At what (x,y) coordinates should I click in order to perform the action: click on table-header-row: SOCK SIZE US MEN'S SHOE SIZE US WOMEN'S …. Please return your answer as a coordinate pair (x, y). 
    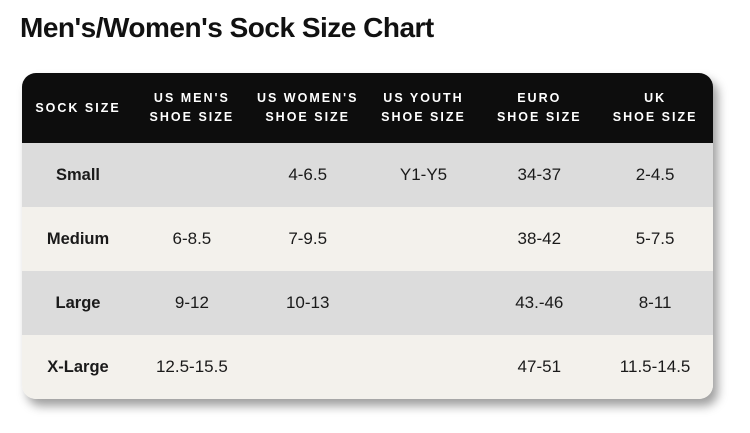
    Looking at the image, I should click on (367, 108).